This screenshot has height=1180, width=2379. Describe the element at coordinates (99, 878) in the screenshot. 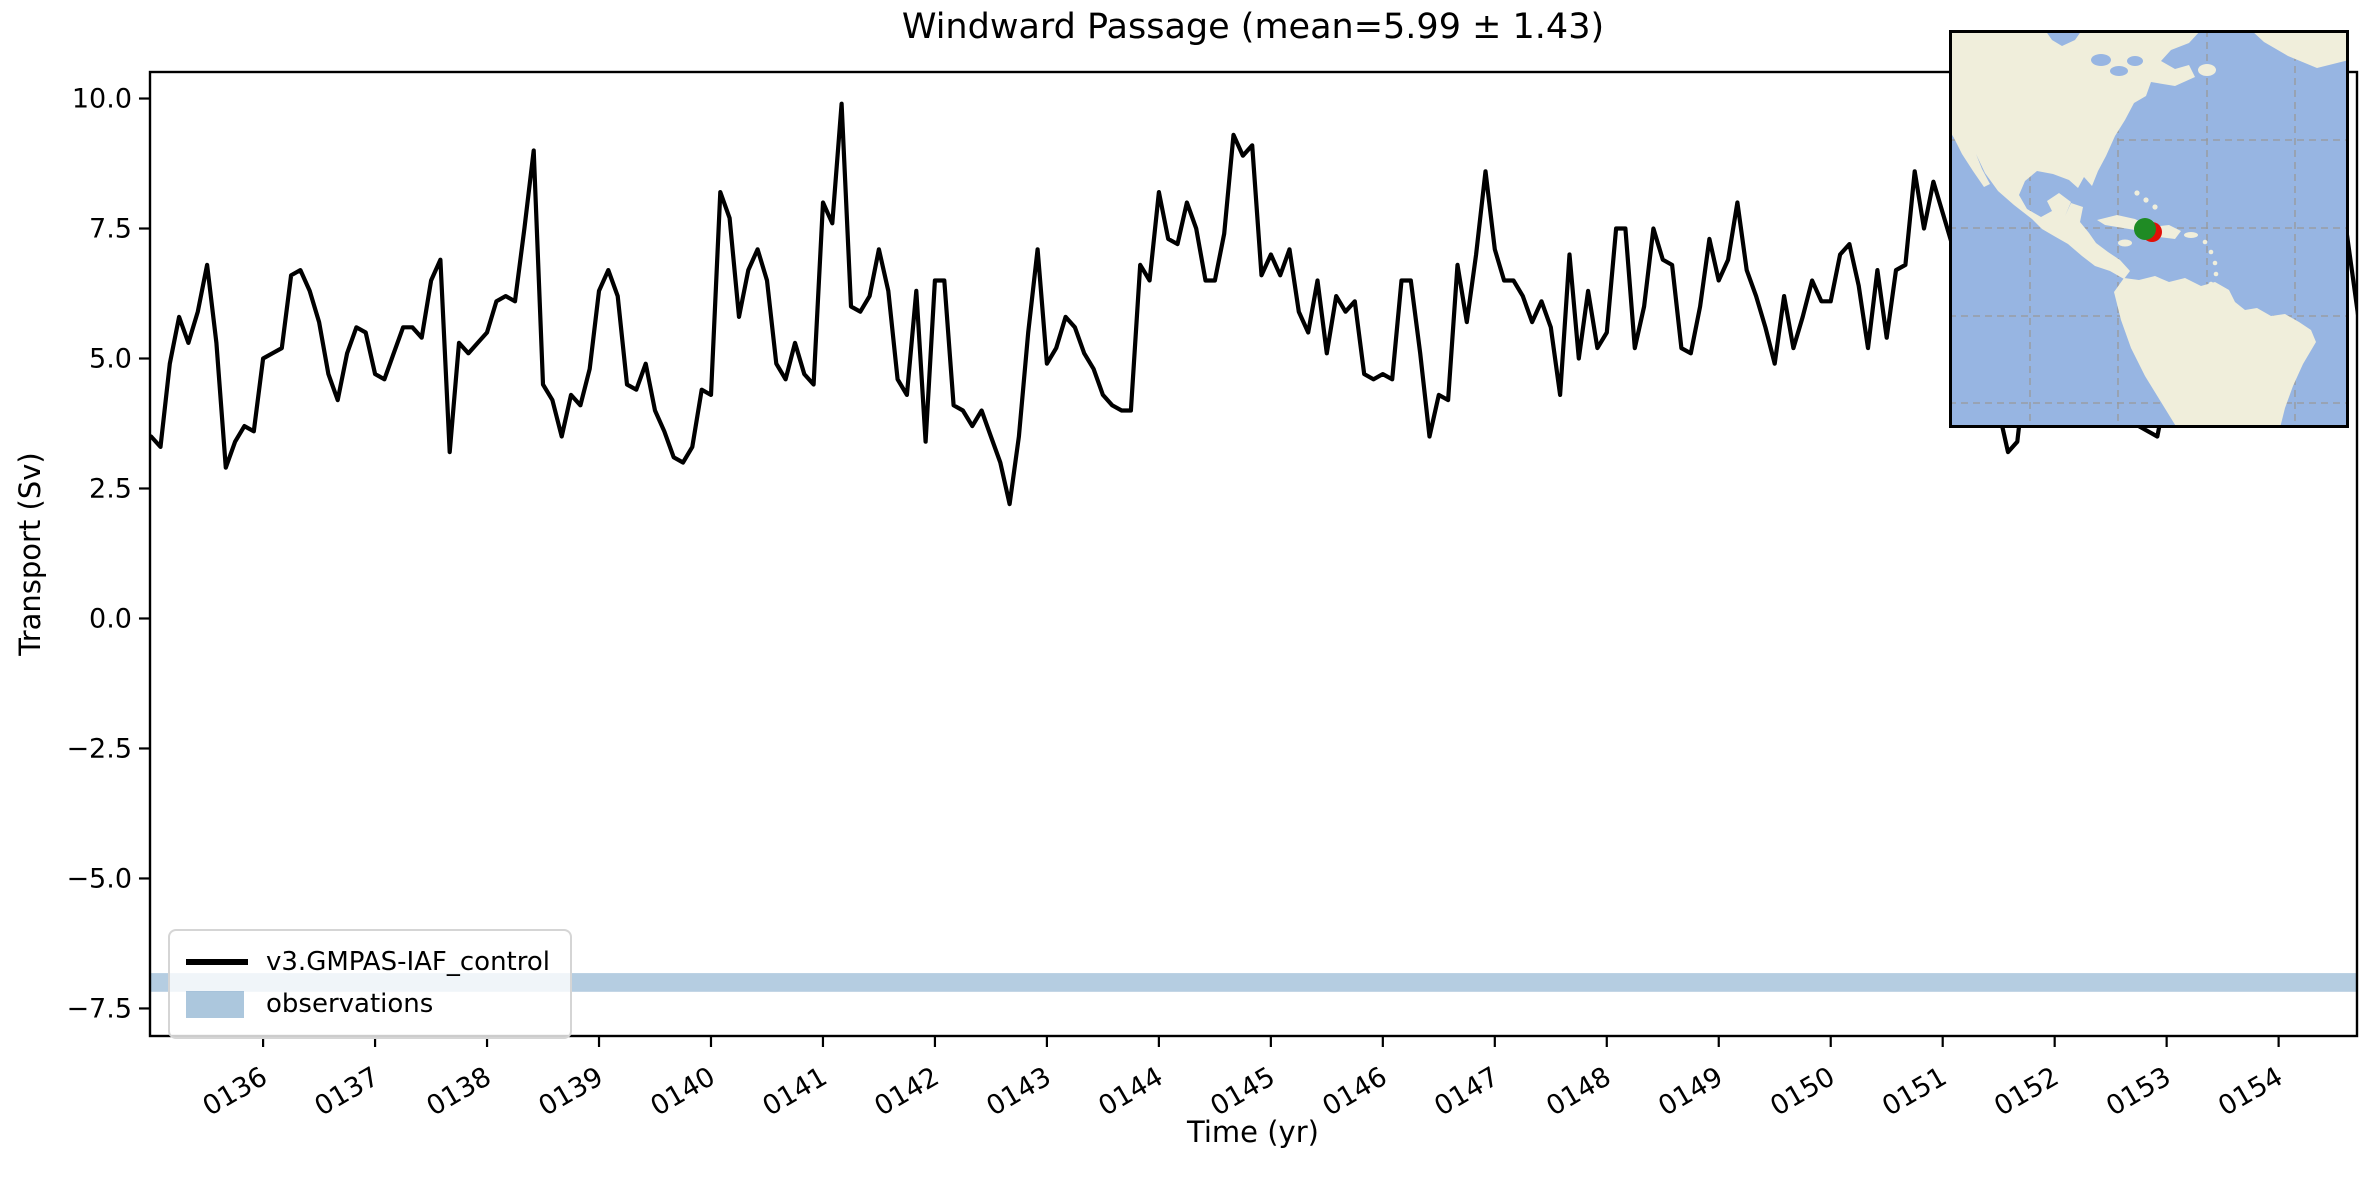

I see `y-tick-label: −5.0` at that location.